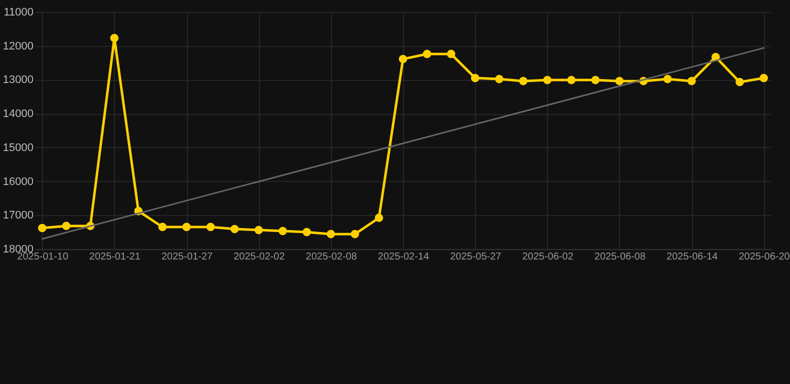  Describe the element at coordinates (18, 80) in the screenshot. I see `y-tick-label: 13000` at that location.